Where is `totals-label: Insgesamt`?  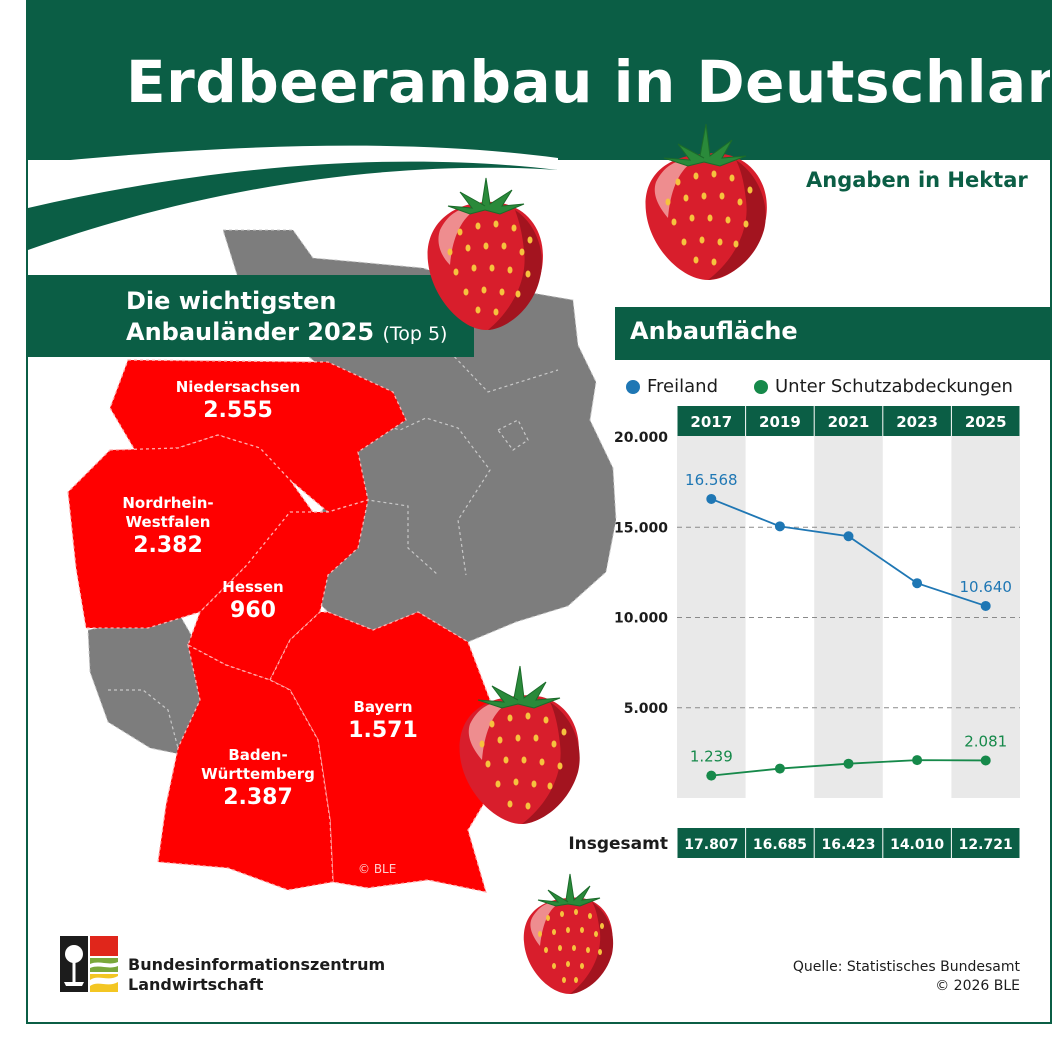
totals-label: Insgesamt is located at coordinates (618, 844).